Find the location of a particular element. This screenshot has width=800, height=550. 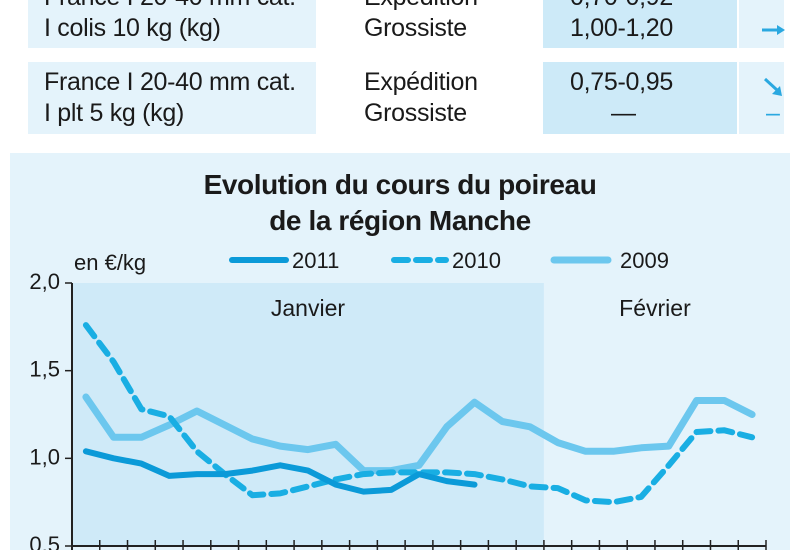

chart-subtitle: de la région Manche is located at coordinates (400, 220).